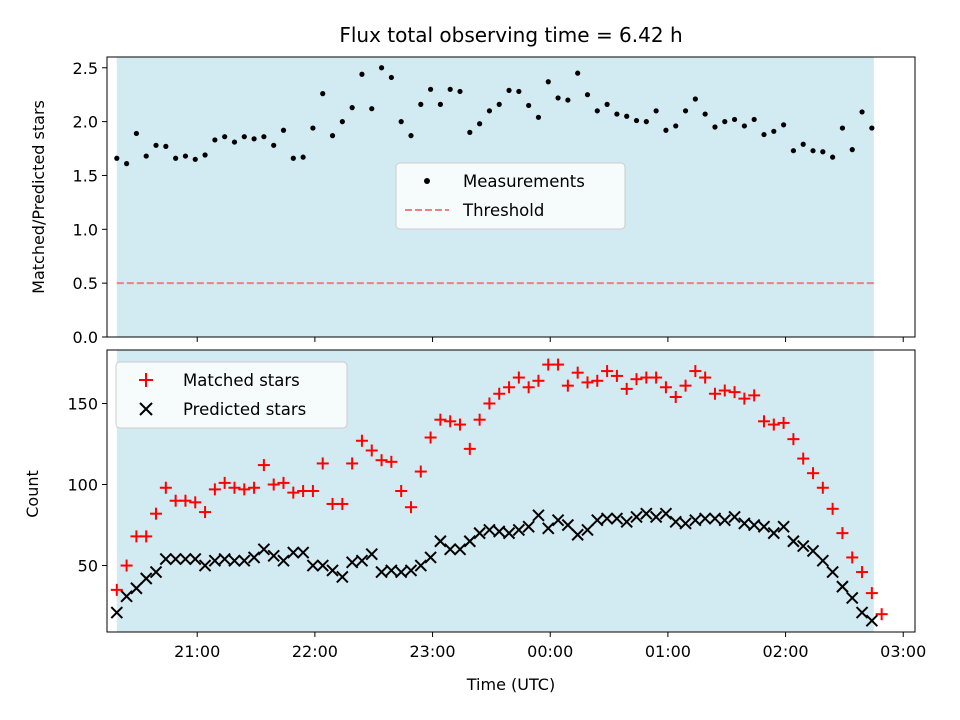 Image resolution: width=960 pixels, height=720 pixels. What do you see at coordinates (88, 566) in the screenshot?
I see `y-tick-label: 50` at bounding box center [88, 566].